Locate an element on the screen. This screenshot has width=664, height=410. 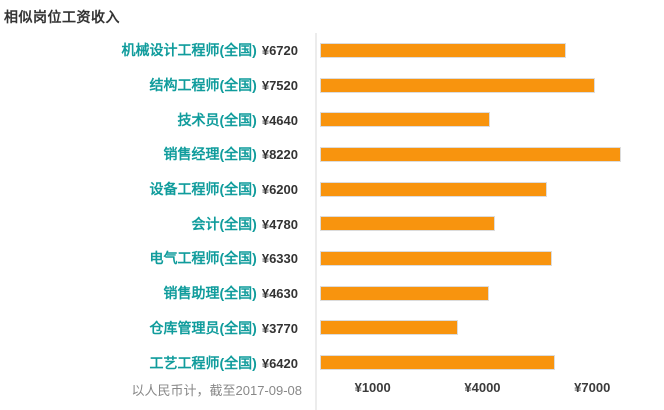
chart-row: 会计(全国) ¥4780 is located at coordinates (332, 223).